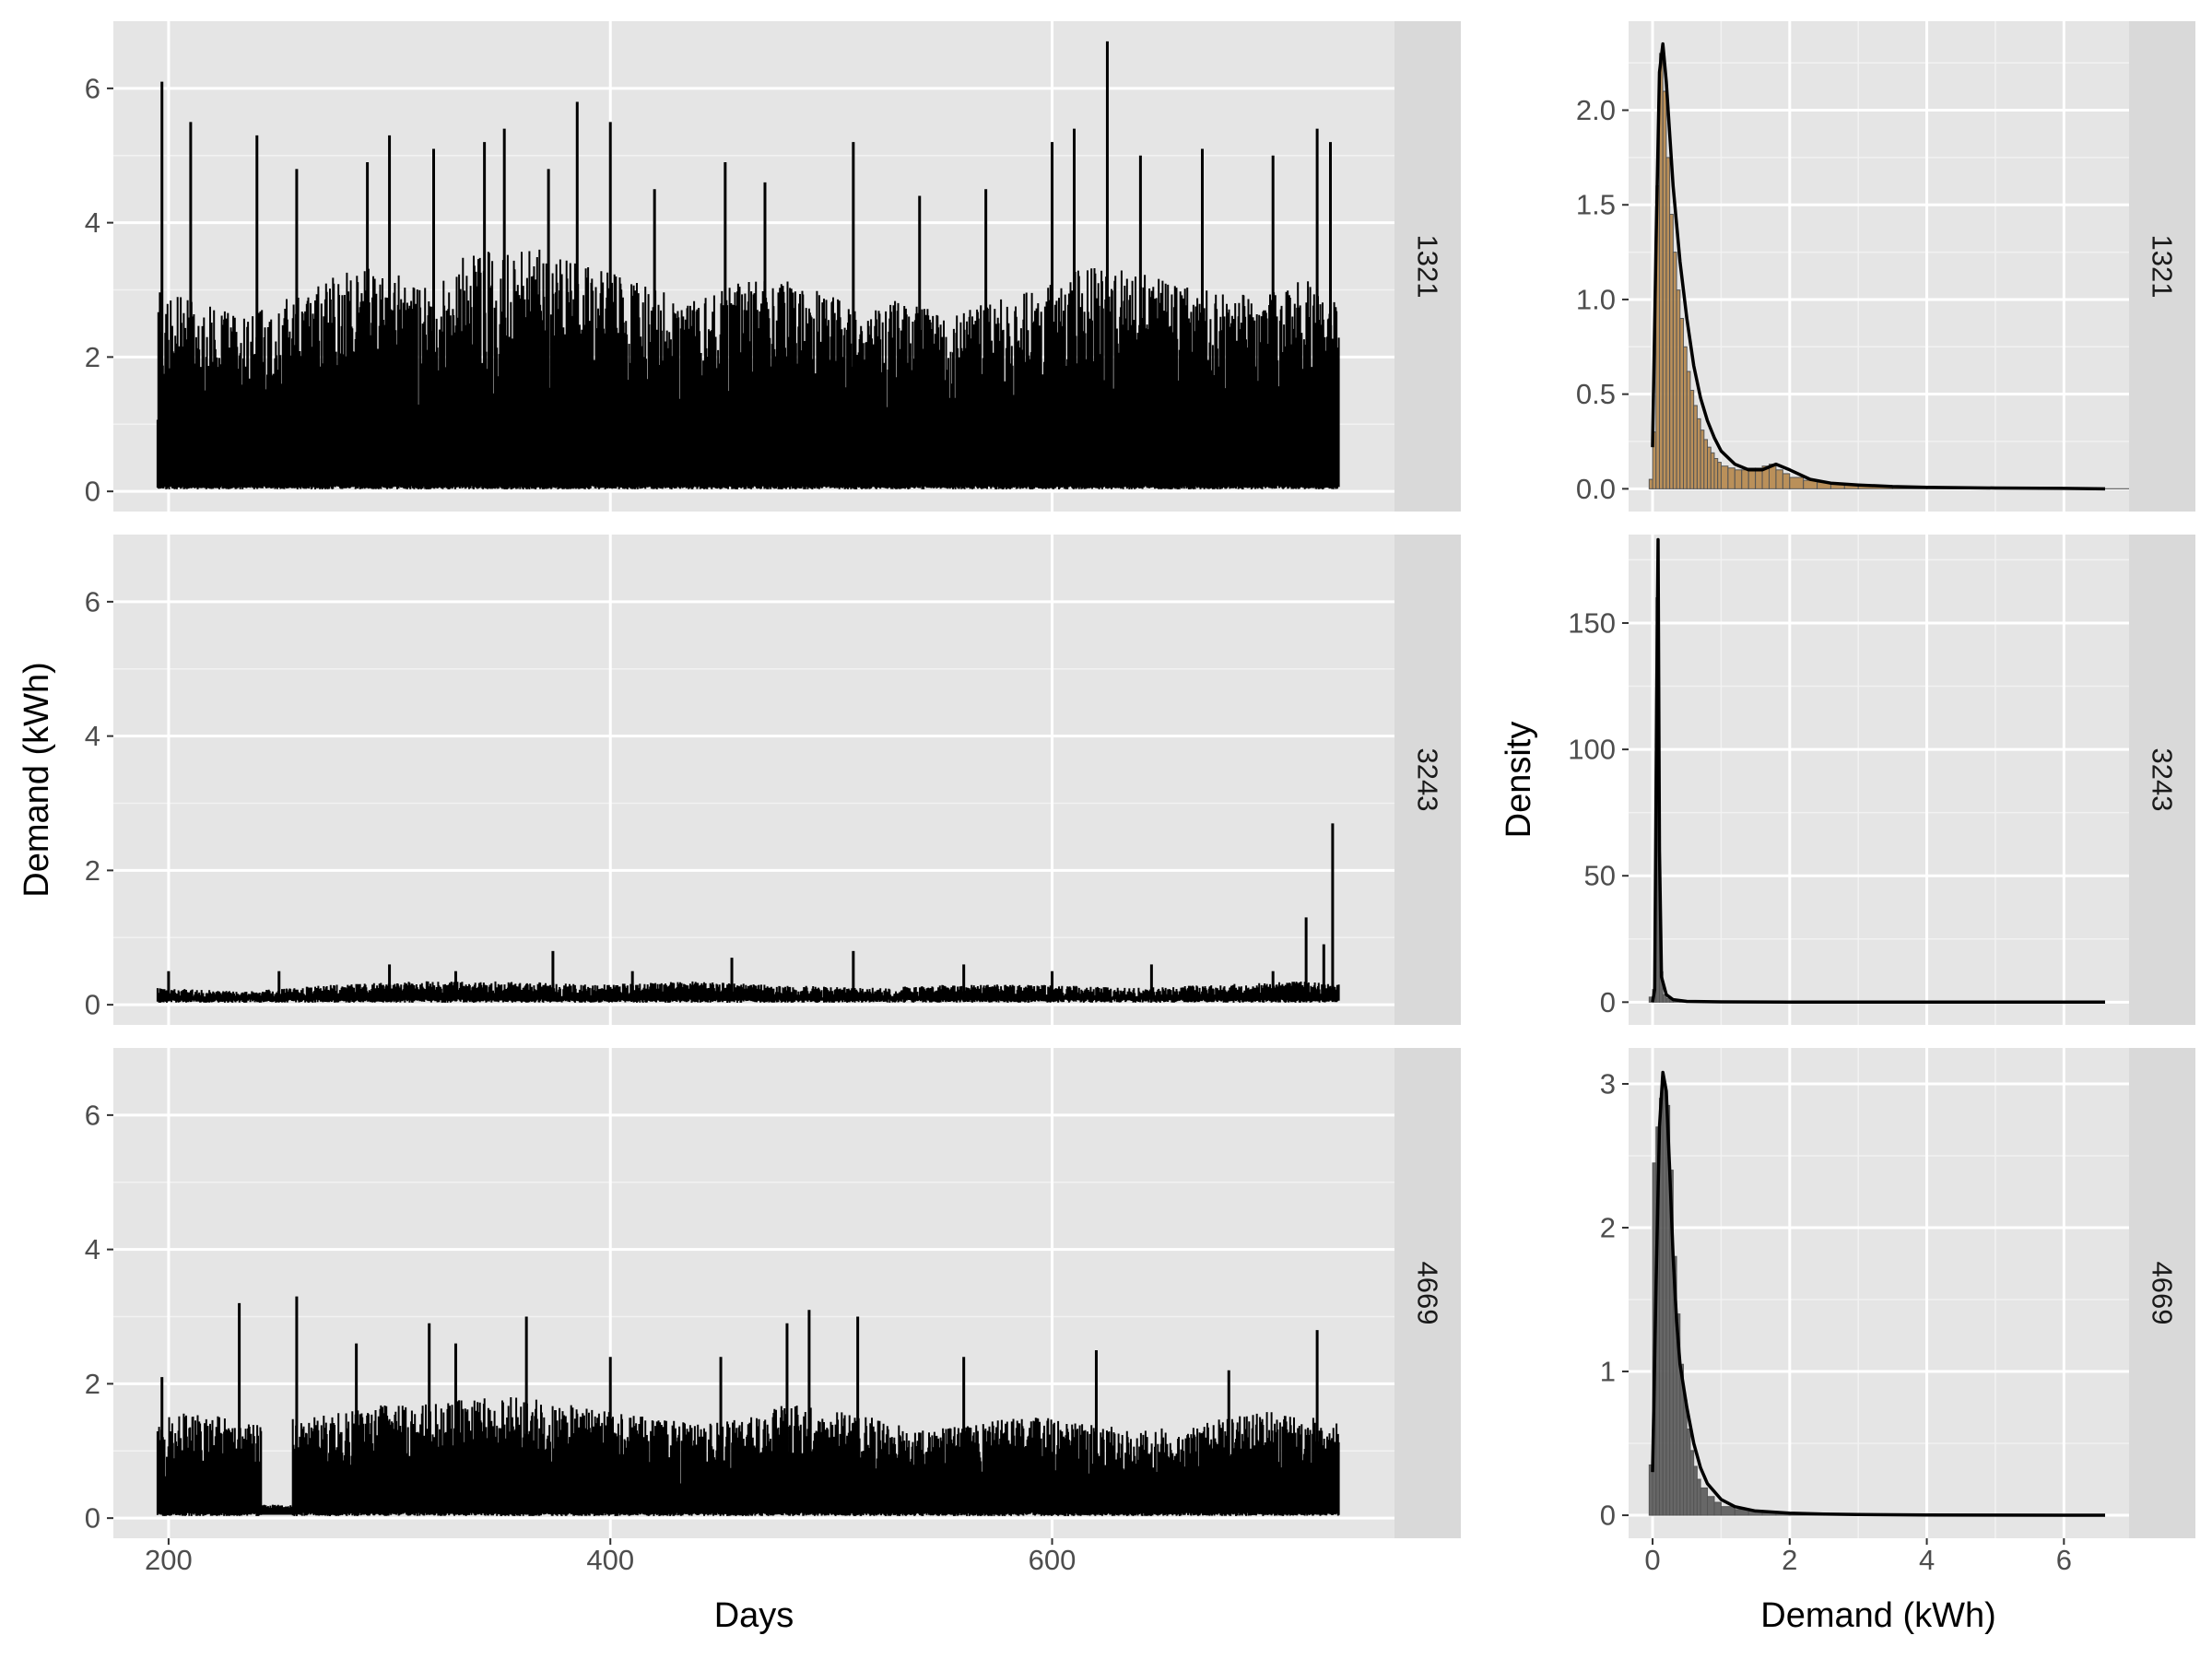 This screenshot has height=1659, width=2212. I want to click on y-axis-title: Demand (kWh), so click(37, 780).